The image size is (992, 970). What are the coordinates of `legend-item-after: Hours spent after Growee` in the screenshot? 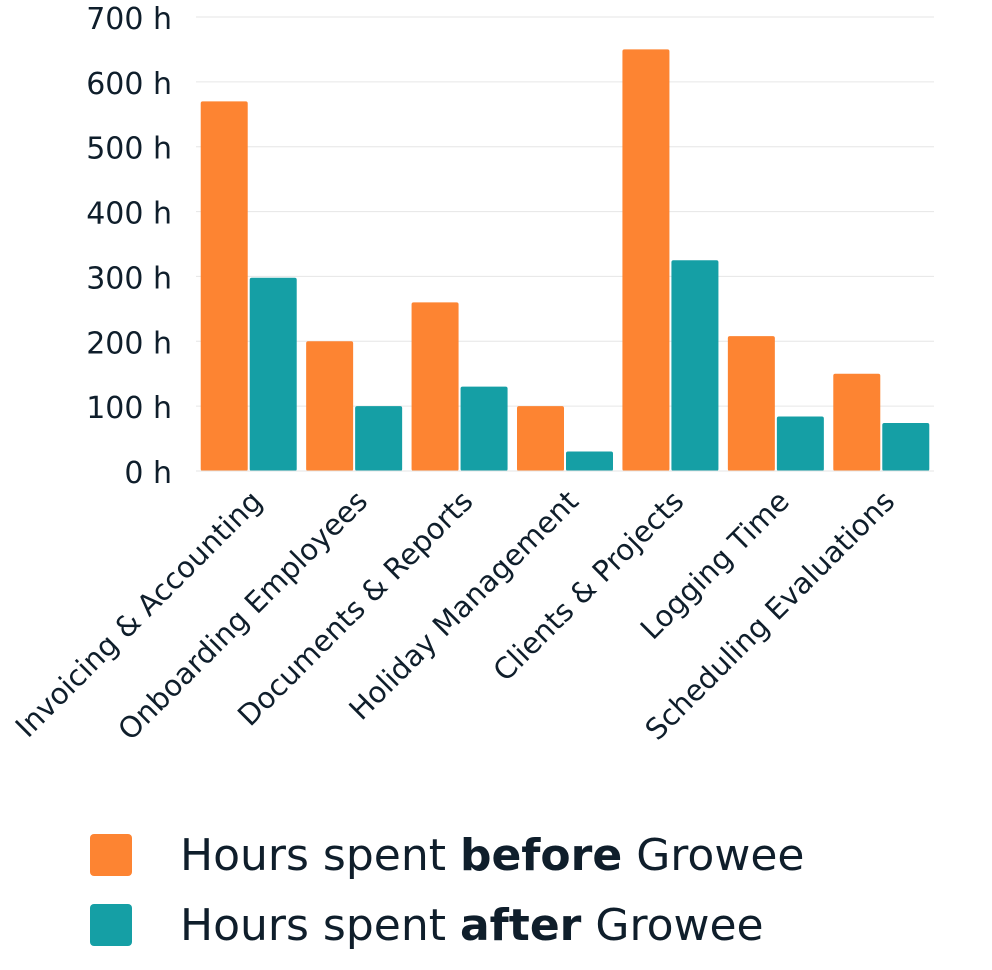 It's located at (447, 925).